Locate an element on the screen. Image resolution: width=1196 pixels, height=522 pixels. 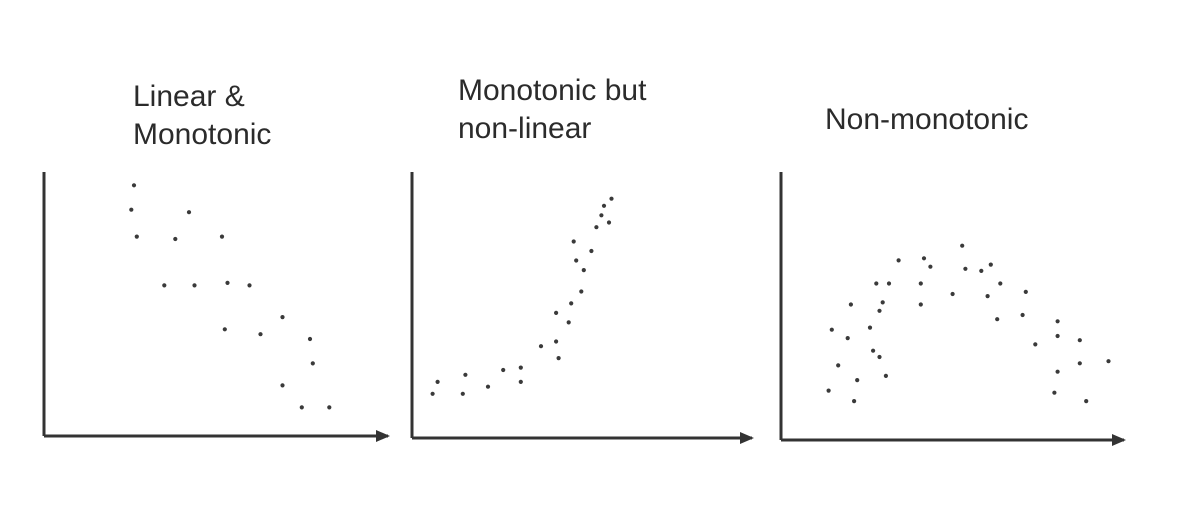
panel-2-title-line-1: Monotonic but is located at coordinates (552, 90).